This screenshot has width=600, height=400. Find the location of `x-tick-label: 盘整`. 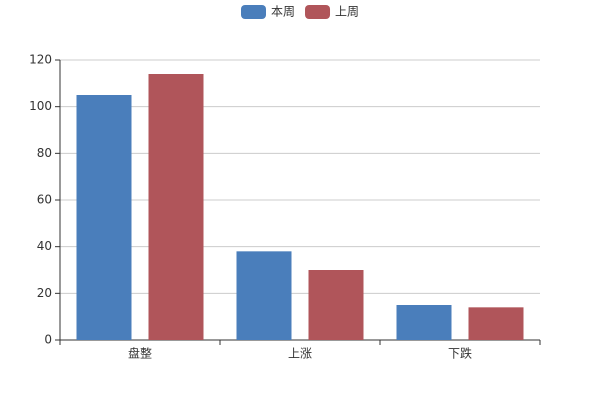

x-tick-label: 盘整 is located at coordinates (140, 353).